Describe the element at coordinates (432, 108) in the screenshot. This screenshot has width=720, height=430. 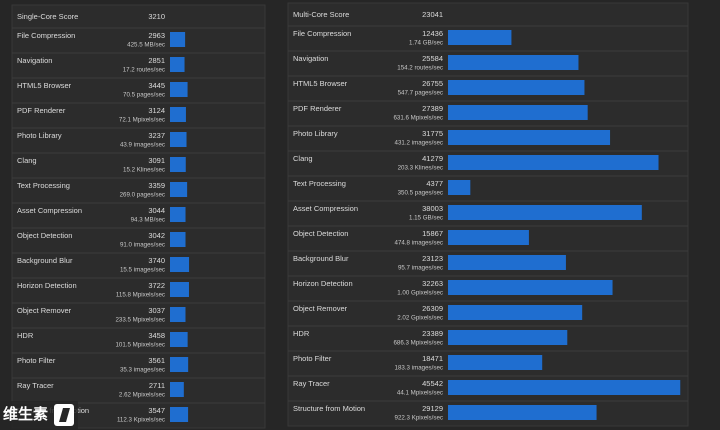
I see `test-score: 27389` at that location.